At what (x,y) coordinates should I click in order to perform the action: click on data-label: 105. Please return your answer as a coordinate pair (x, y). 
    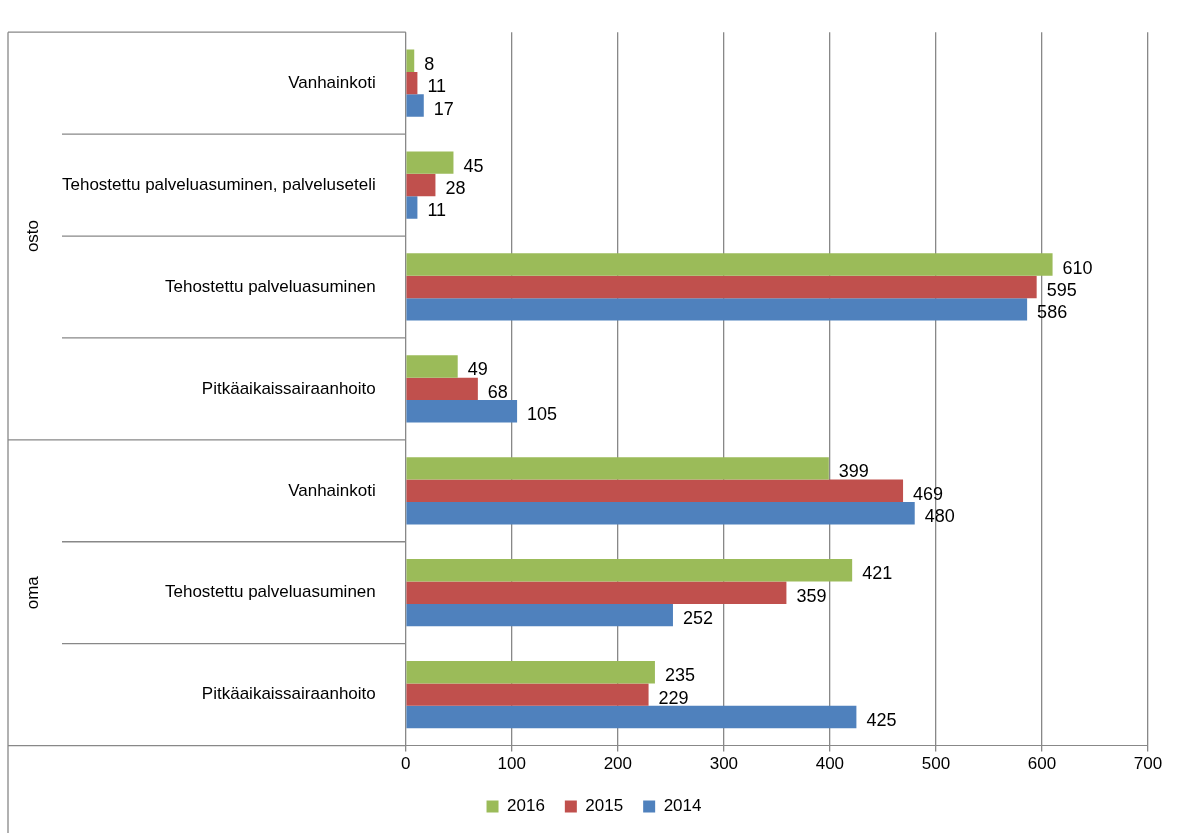
    Looking at the image, I should click on (542, 414).